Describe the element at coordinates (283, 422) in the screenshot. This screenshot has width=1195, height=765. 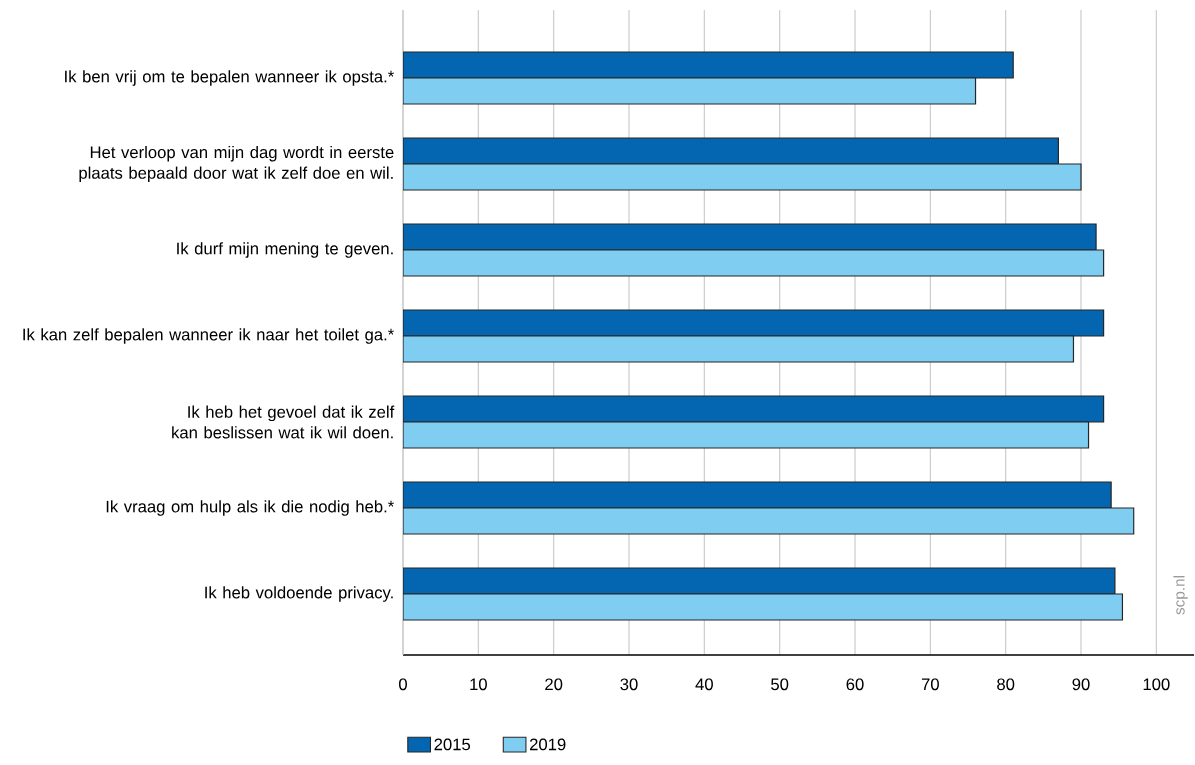
I see `y-tick-label: Ik heb het gevoel dat ik zelf kan beslissen wat ik wil doen.` at that location.